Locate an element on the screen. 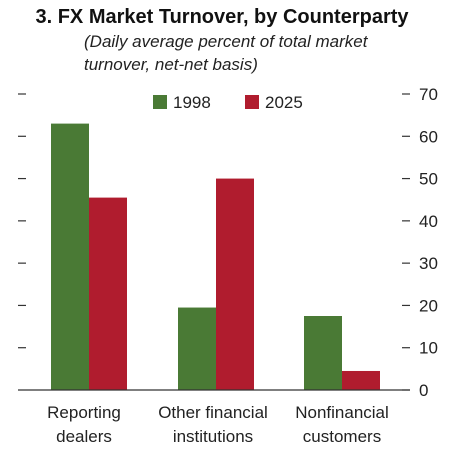 This screenshot has height=457, width=468. legend-label: 1998 is located at coordinates (192, 102).